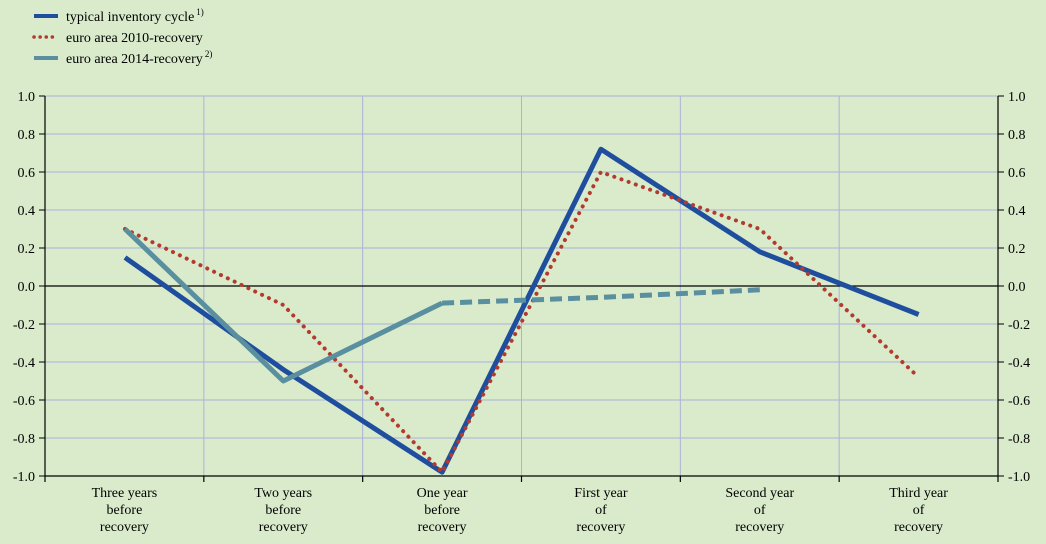 This screenshot has height=544, width=1046. Describe the element at coordinates (1017, 135) in the screenshot. I see `y-tick-label-right: 0.8` at that location.